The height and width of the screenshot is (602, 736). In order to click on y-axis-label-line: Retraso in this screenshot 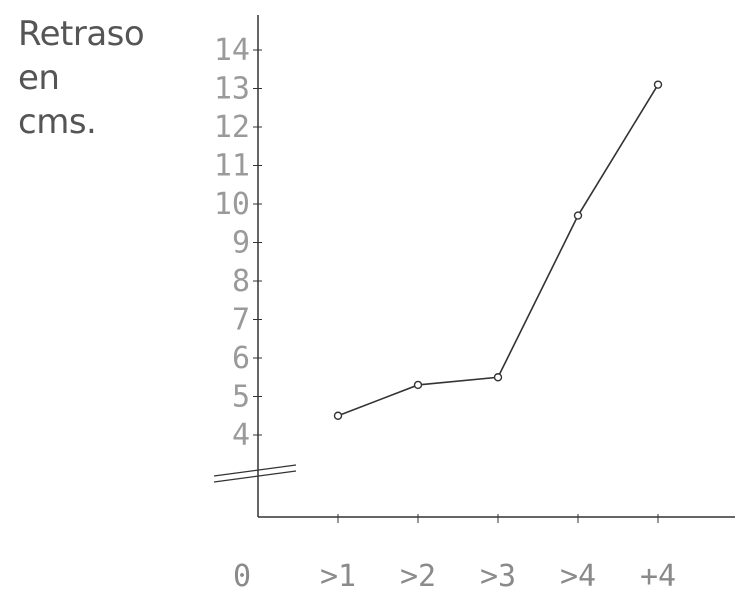, I will do `click(81, 34)`.